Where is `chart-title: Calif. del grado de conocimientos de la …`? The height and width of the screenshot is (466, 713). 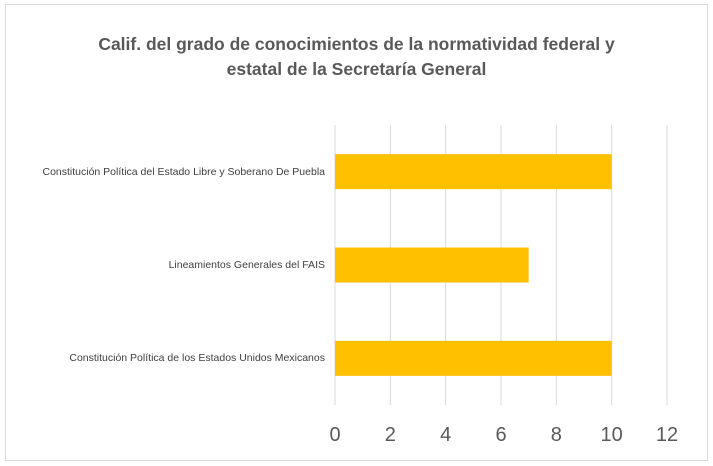 chart-title: Calif. del grado de conocimientos de la … is located at coordinates (356, 56).